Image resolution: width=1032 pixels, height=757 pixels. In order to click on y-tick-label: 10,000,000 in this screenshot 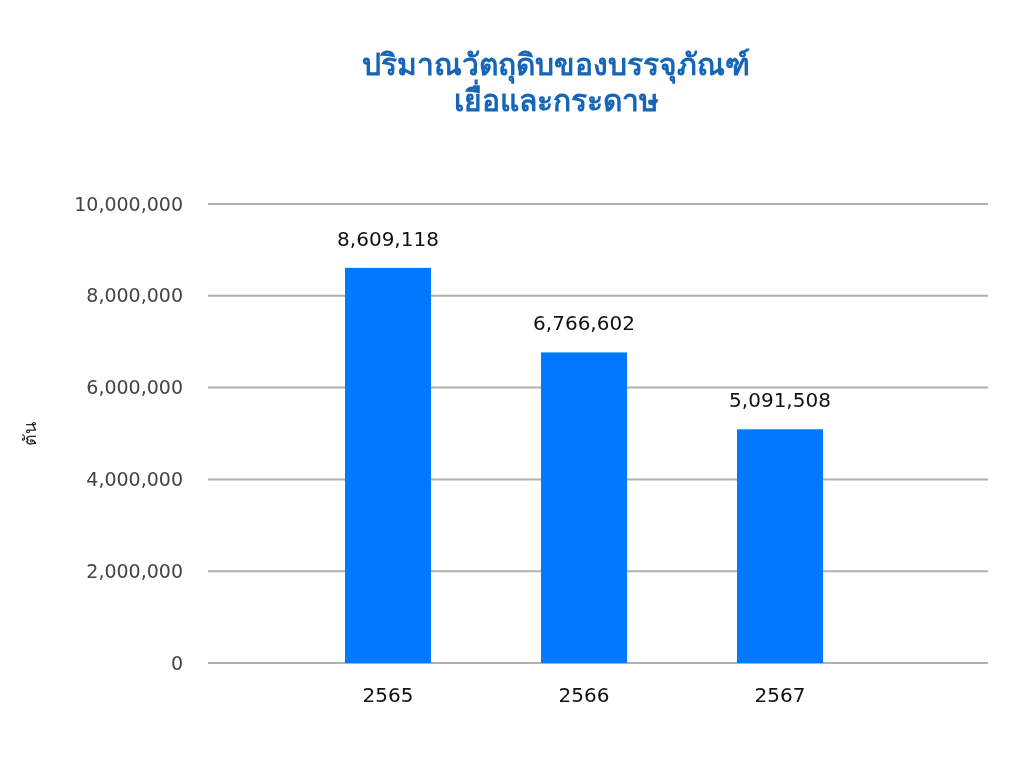, I will do `click(128, 203)`.